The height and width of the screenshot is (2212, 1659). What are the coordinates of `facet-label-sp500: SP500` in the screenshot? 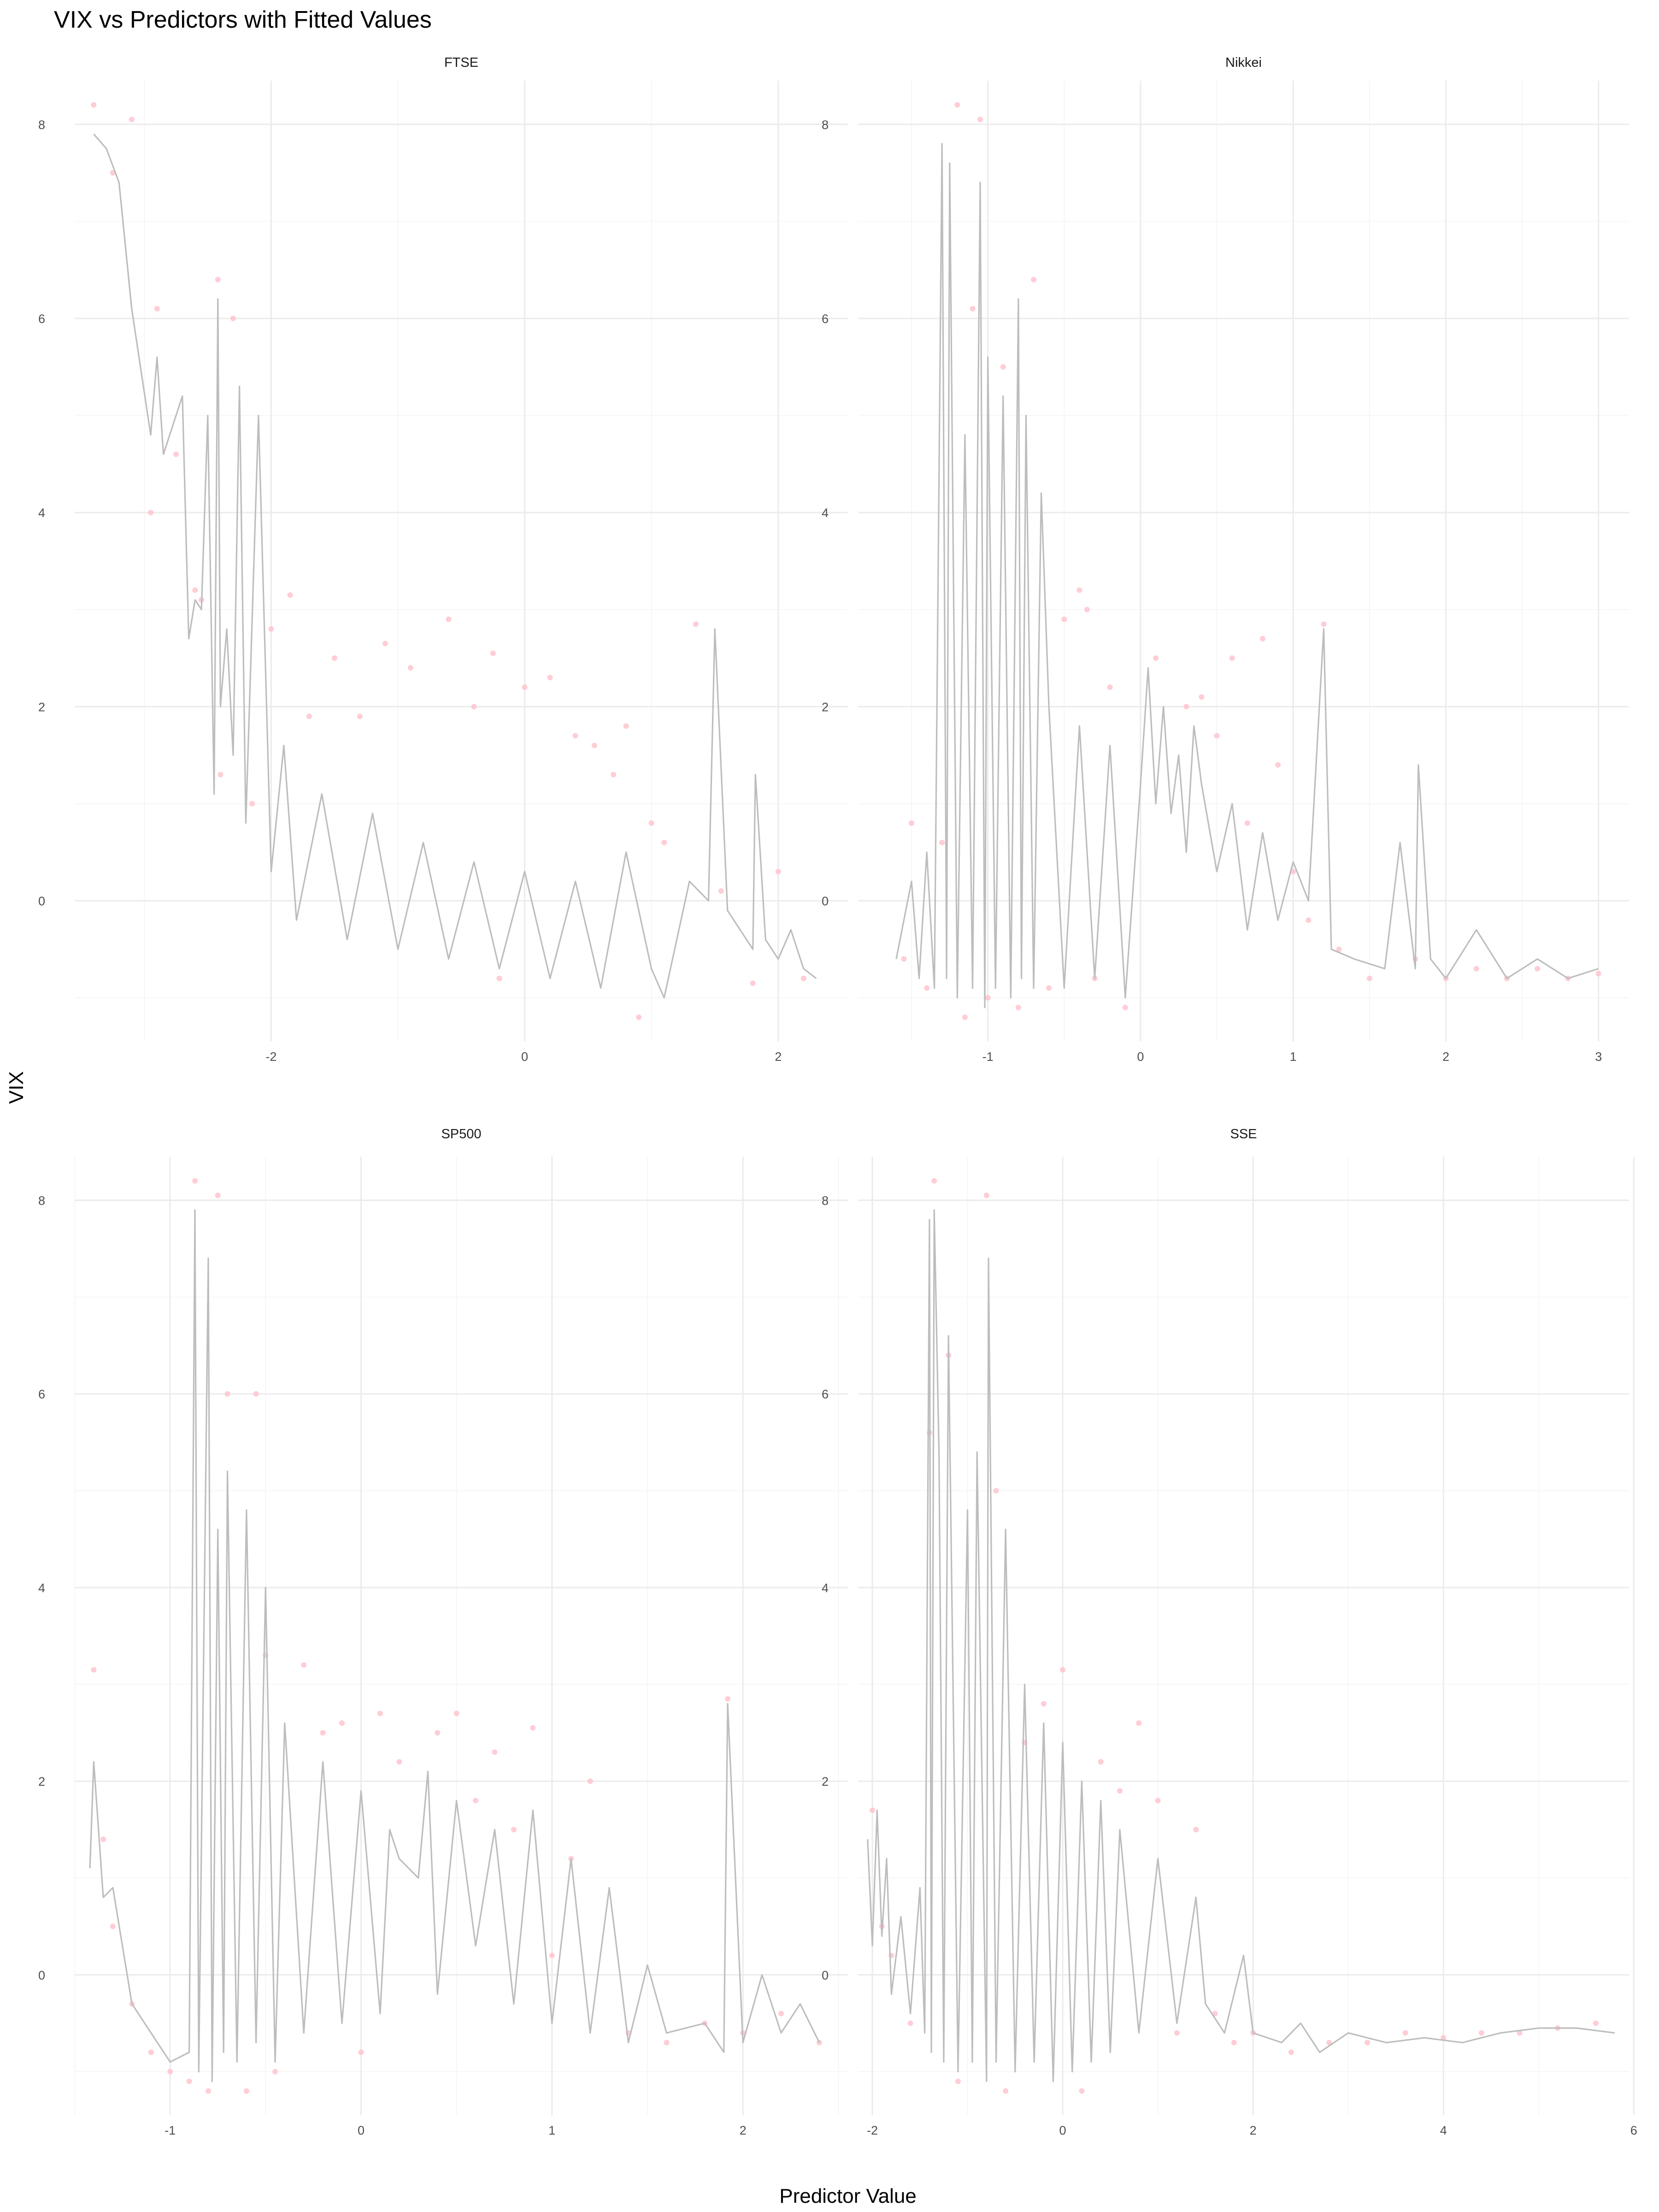 It's located at (461, 1134).